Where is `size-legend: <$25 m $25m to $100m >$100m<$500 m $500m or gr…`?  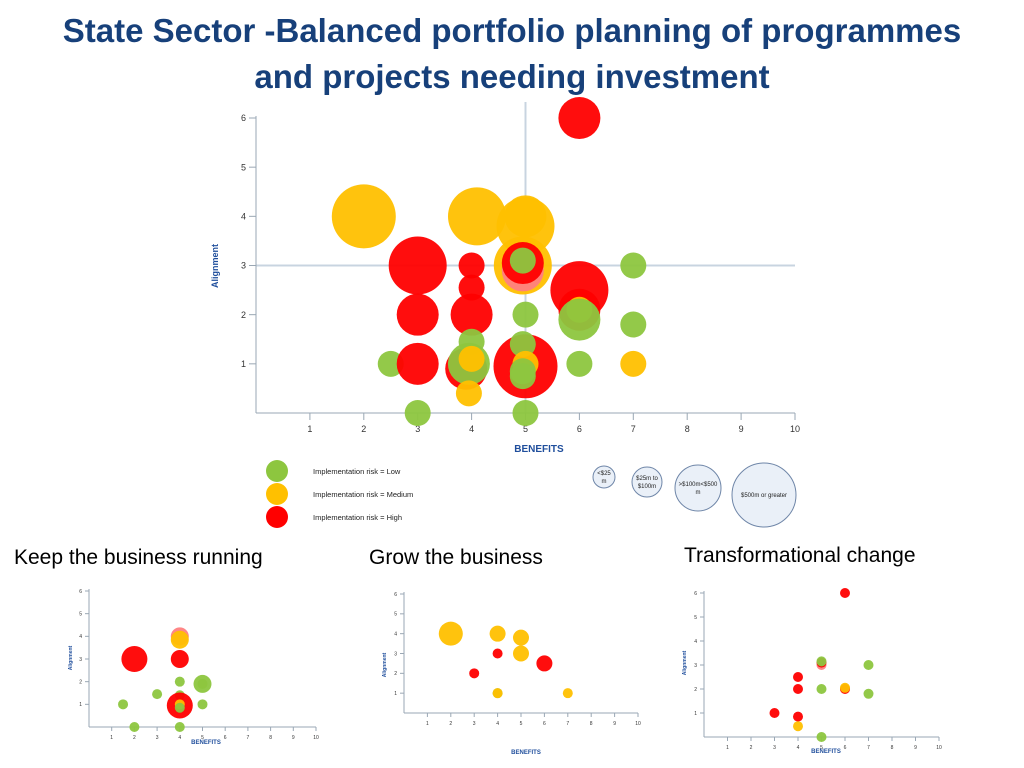
size-legend: <$25 m $25m to $100m >$100m<$500 m $500m or gr… is located at coordinates (694, 495).